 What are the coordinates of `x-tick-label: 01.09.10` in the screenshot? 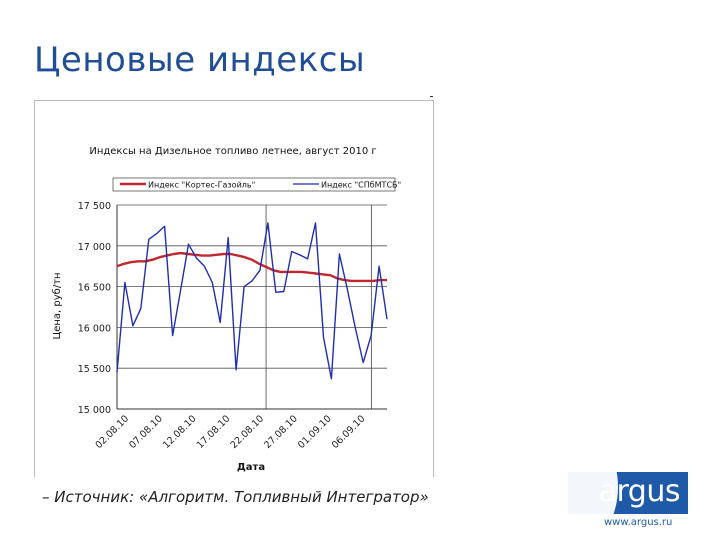 It's located at (315, 432).